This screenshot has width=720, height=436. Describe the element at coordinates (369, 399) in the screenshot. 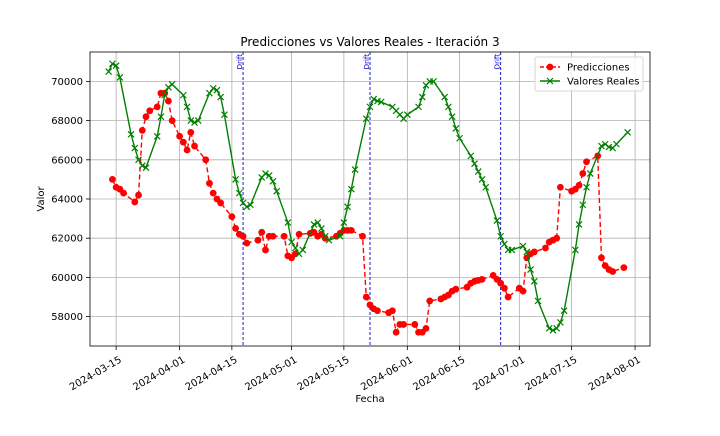

I see `x-axis-label: Fecha` at that location.